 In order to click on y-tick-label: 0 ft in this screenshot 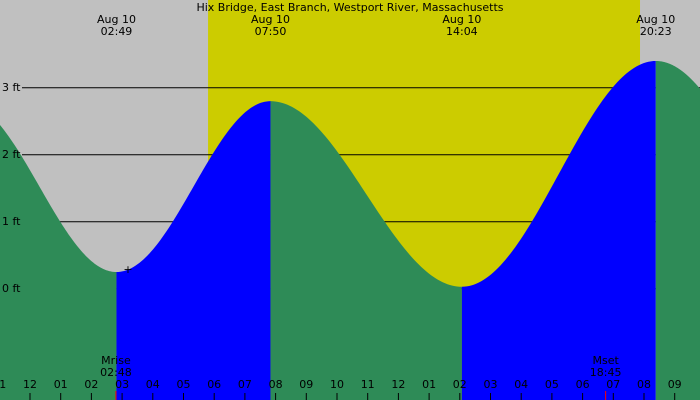, I will do `click(11, 288)`.